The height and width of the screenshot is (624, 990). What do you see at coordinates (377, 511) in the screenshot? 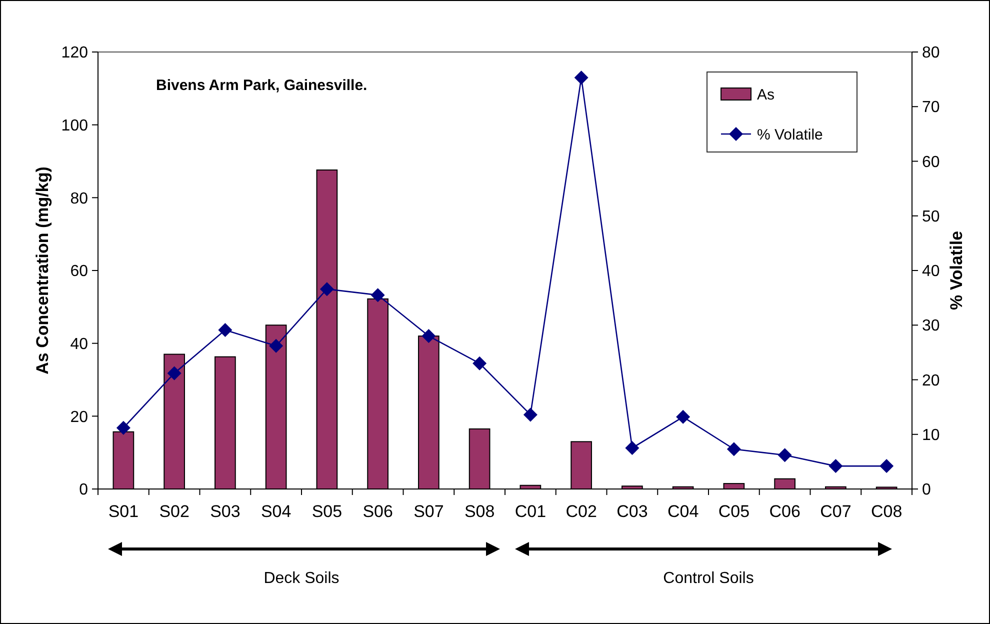
I see `x-tick-label: S06` at bounding box center [377, 511].